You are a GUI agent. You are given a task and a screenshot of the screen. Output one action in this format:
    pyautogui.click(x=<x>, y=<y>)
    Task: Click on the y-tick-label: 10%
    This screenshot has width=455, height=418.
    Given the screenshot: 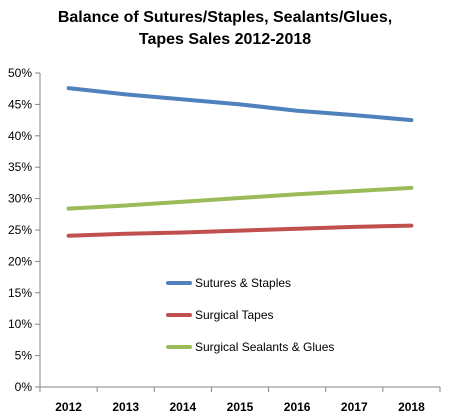 What is the action you would take?
    pyautogui.click(x=20, y=324)
    